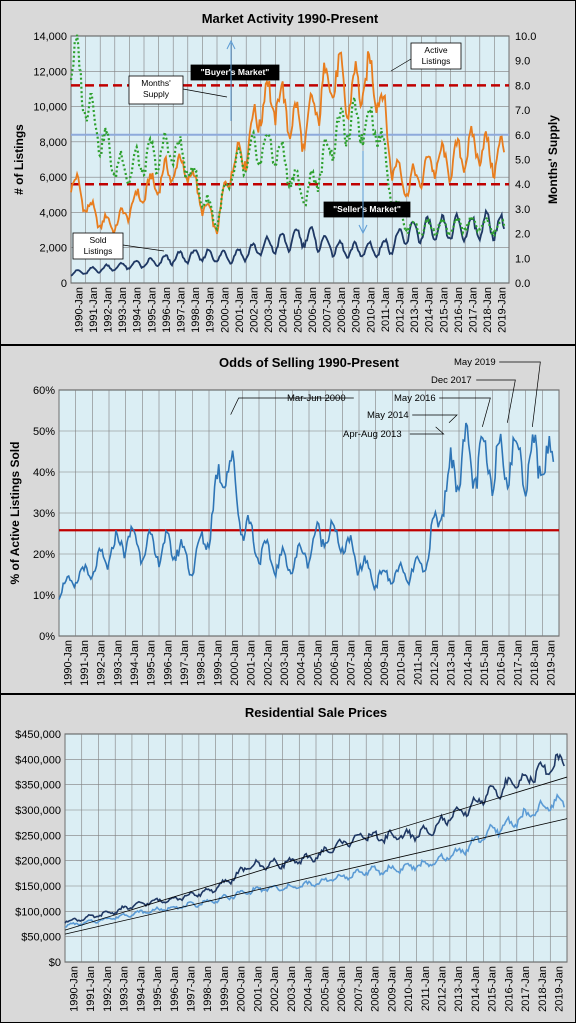 This screenshot has height=1023, width=576. Describe the element at coordinates (287, 144) in the screenshot. I see `series-line` at that location.